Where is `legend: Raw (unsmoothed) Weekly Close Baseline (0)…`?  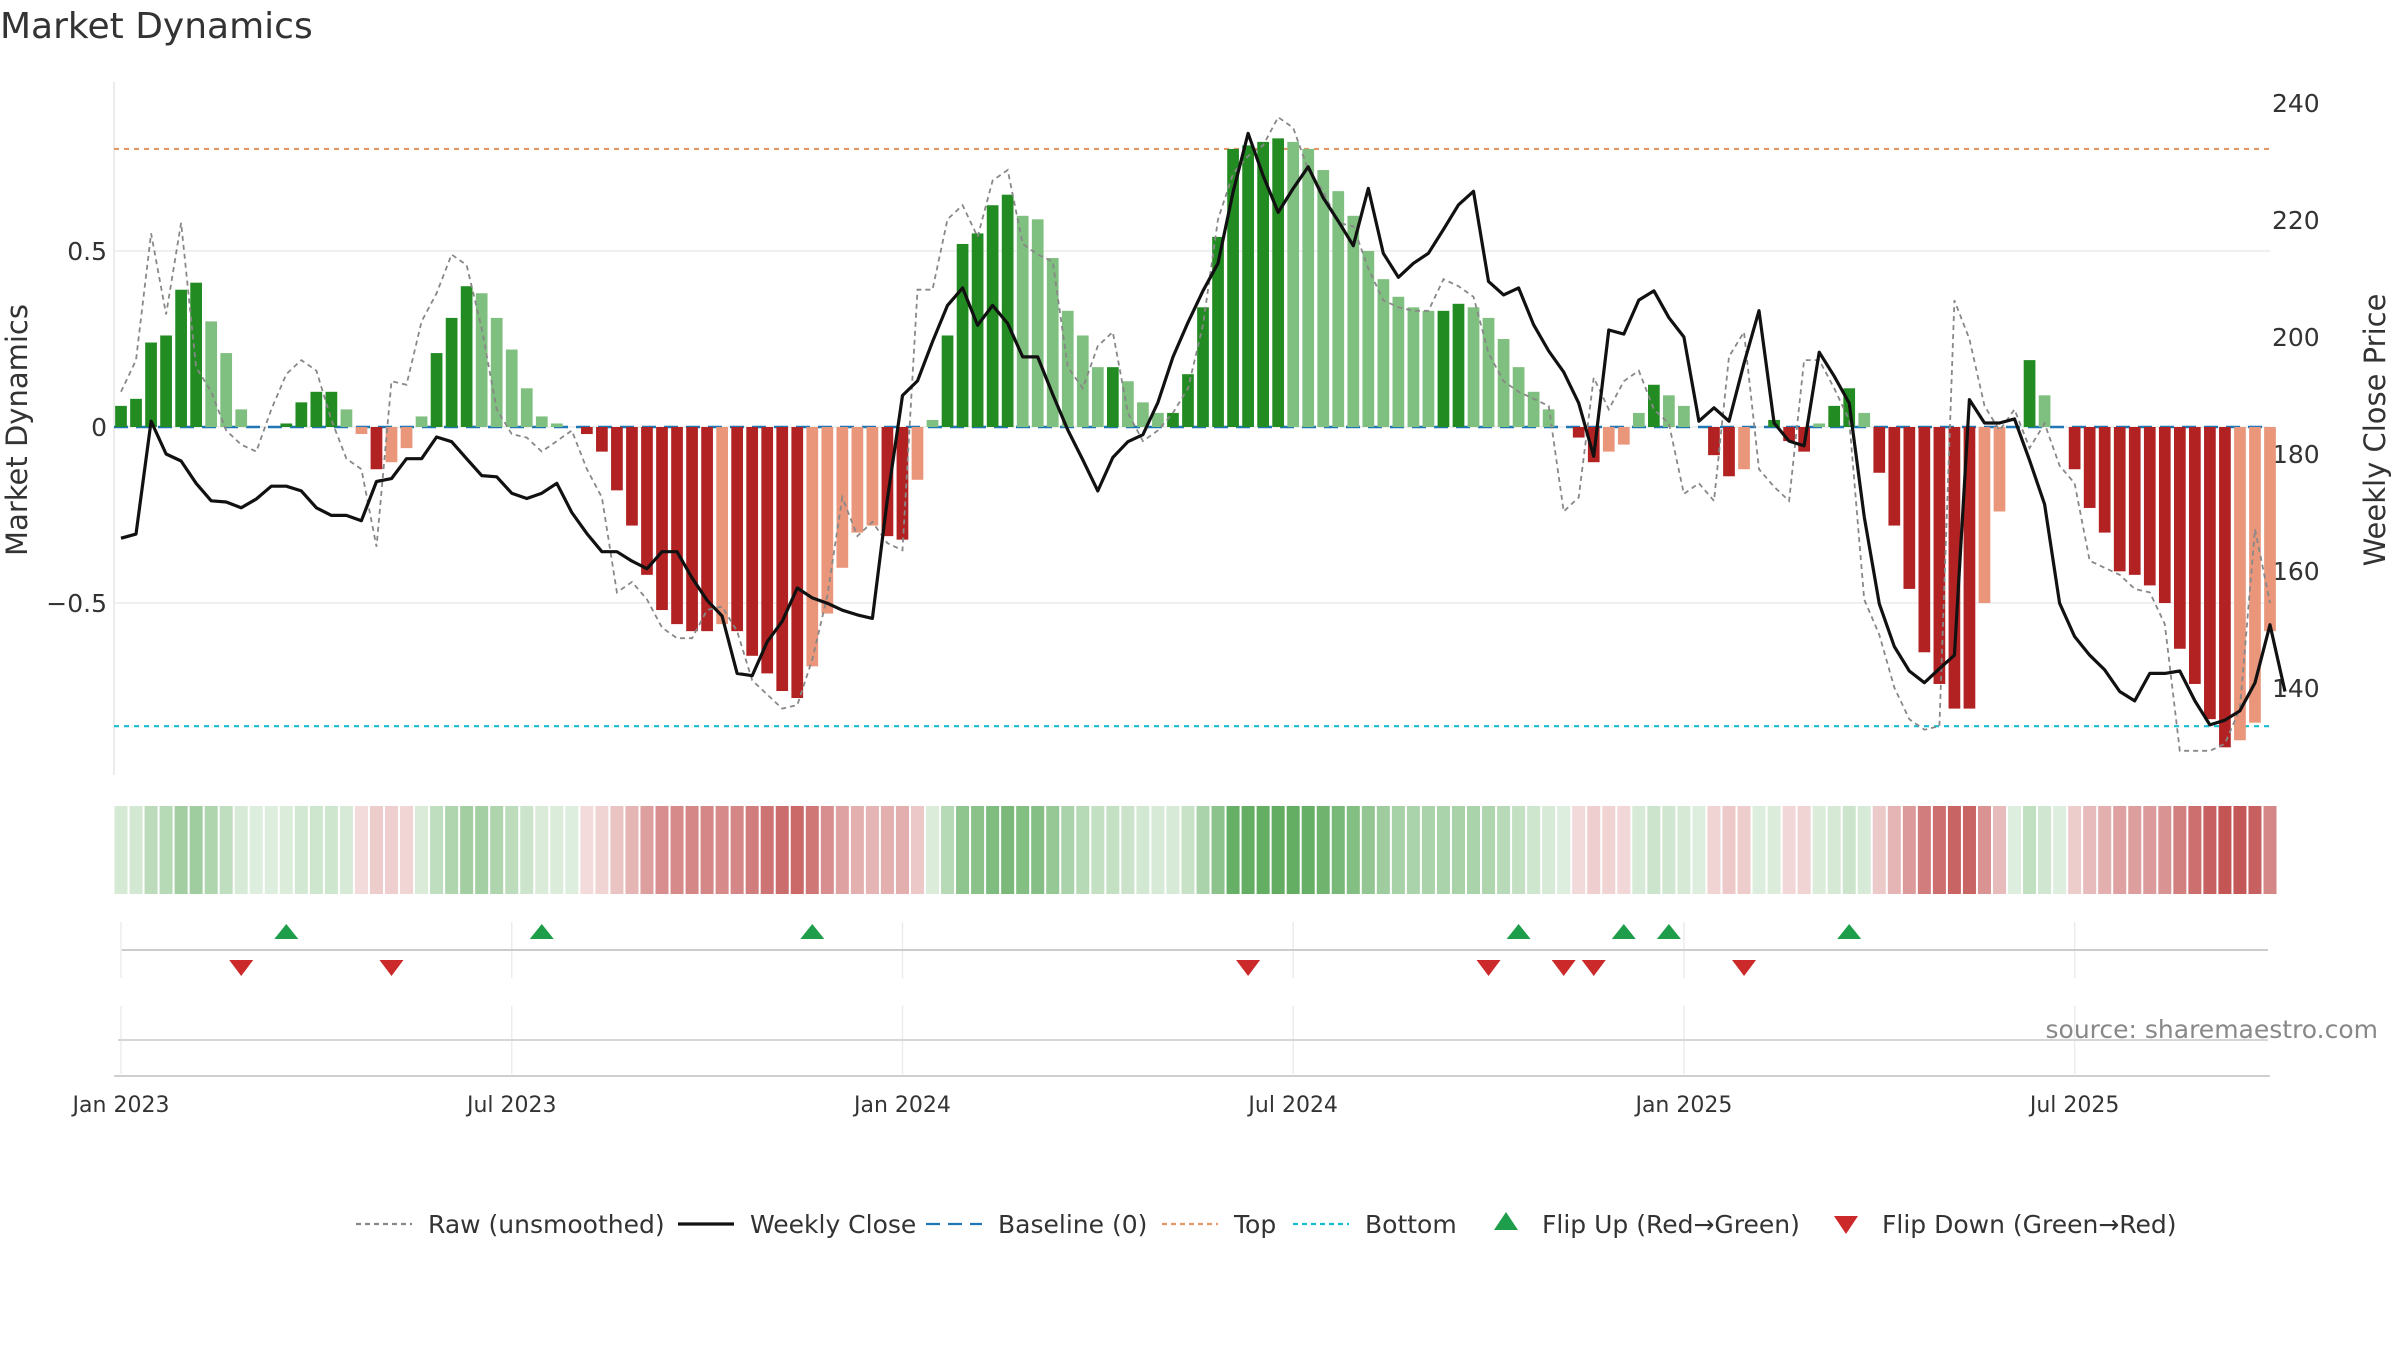
legend: Raw (unsmoothed) Weekly Close Baseline (0)… is located at coordinates (1266, 1224).